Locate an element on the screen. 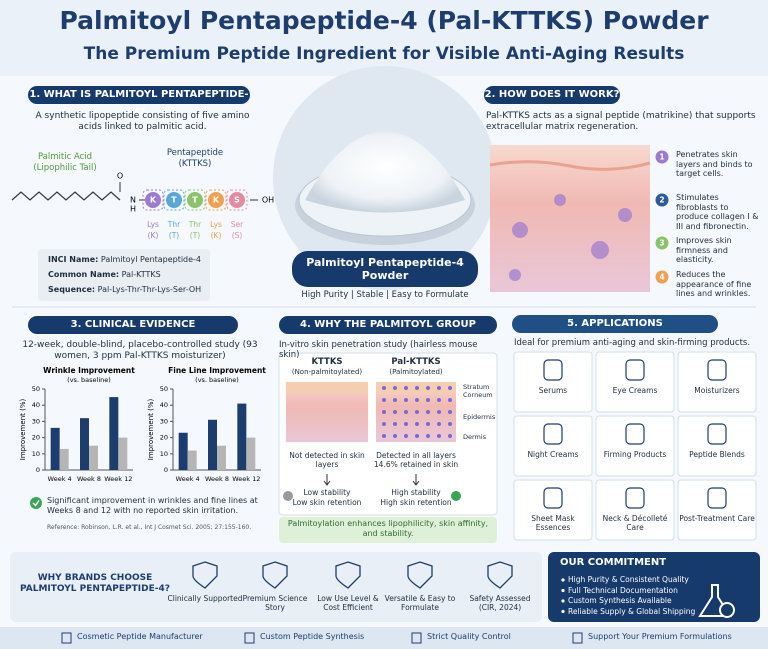 Image resolution: width=768 pixels, height=649 pixels. application-label: Moisturizers is located at coordinates (717, 390).